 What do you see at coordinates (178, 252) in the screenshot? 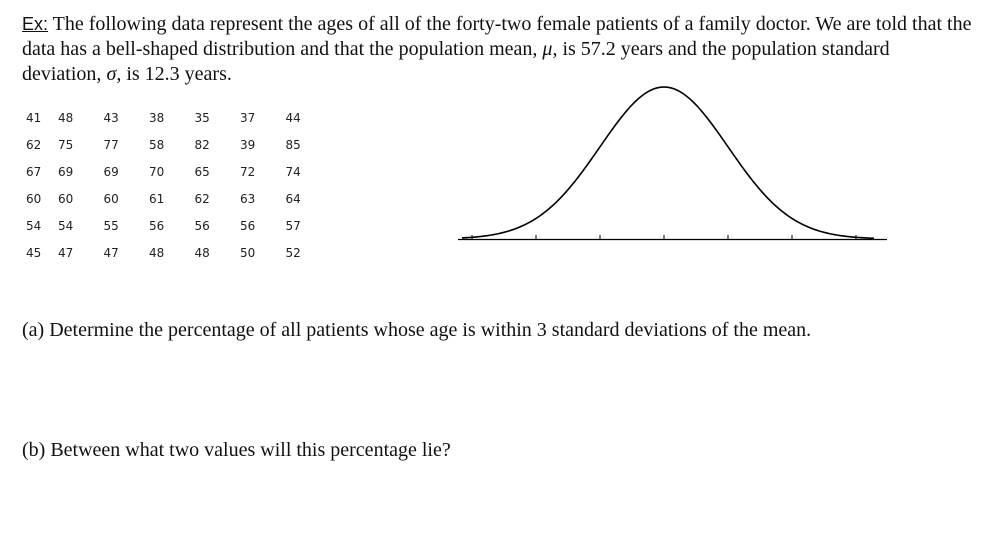
I see `table-row: 45 47 47 48 48 50 52` at bounding box center [178, 252].